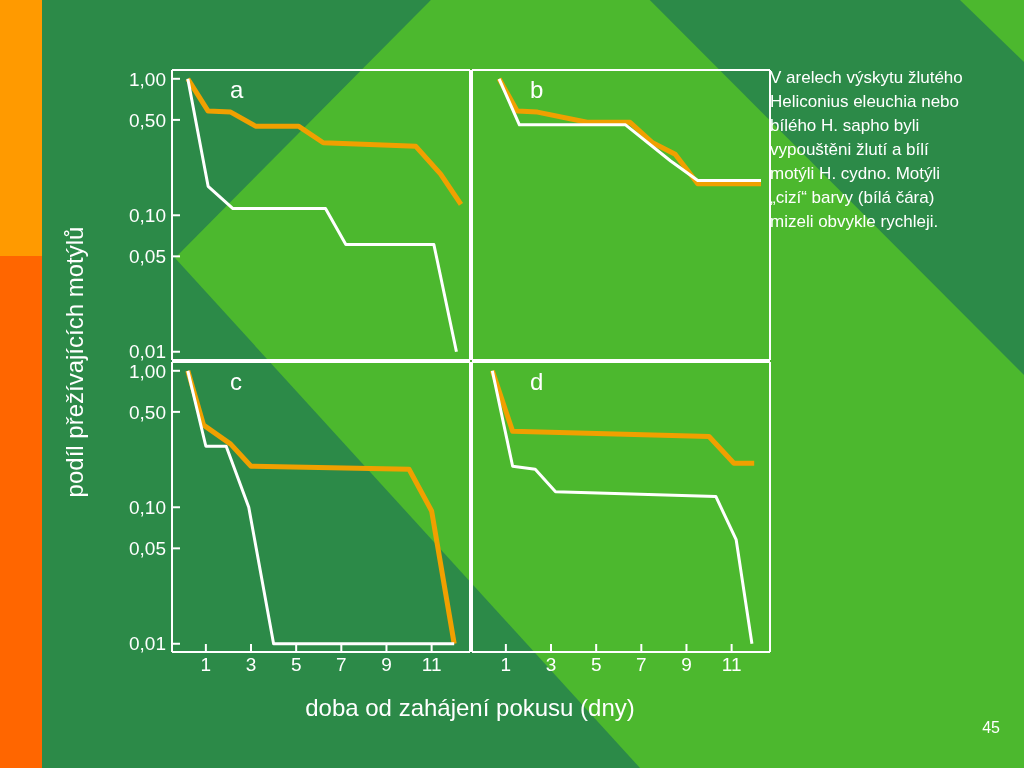 The image size is (1024, 768). I want to click on chart-title: c, so click(236, 382).